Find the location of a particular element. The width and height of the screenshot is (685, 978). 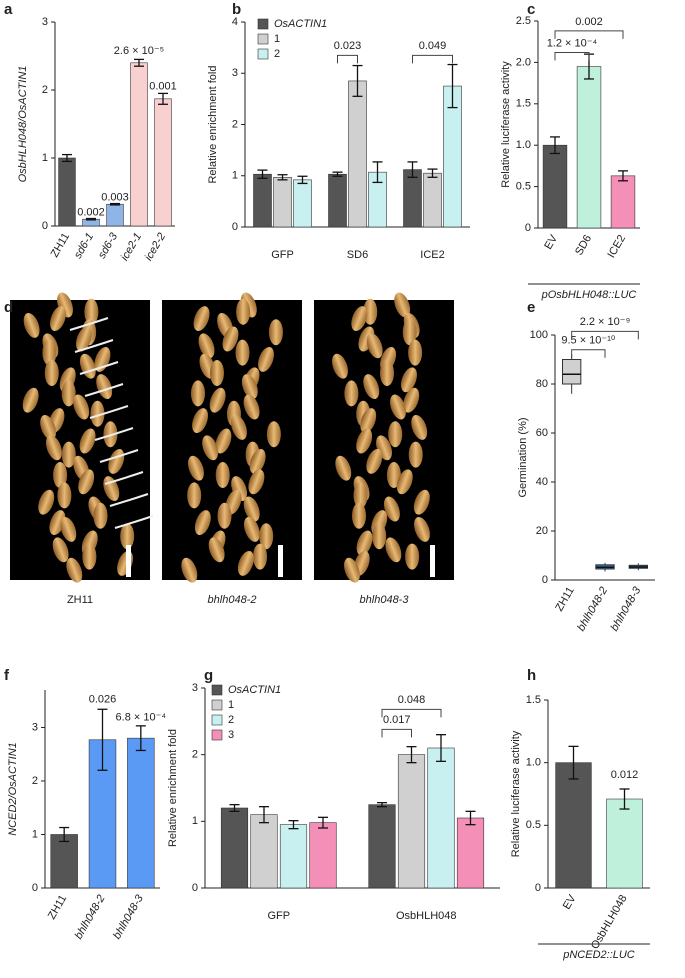

p-value: 6.8 × 10⁻⁴ is located at coordinates (141, 718).